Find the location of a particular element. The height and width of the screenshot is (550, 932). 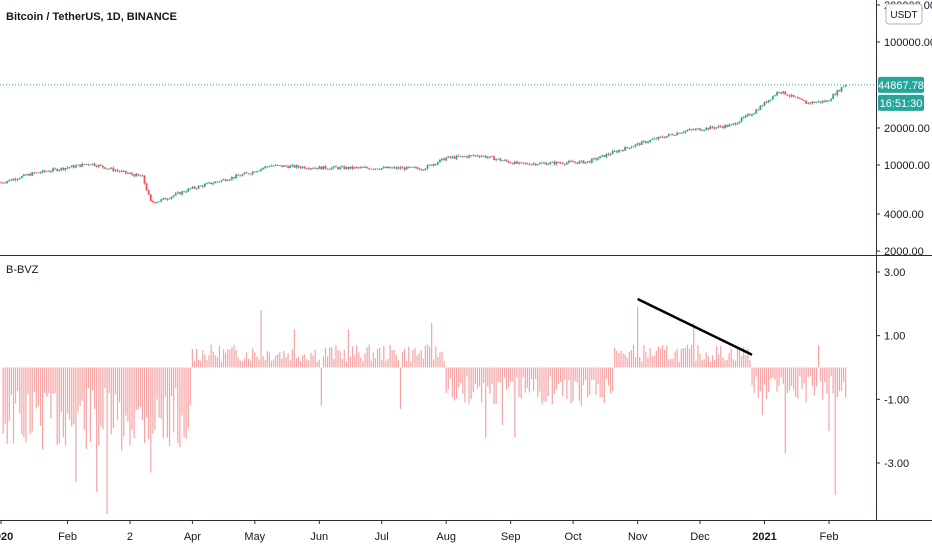

trendline is located at coordinates (695, 326).